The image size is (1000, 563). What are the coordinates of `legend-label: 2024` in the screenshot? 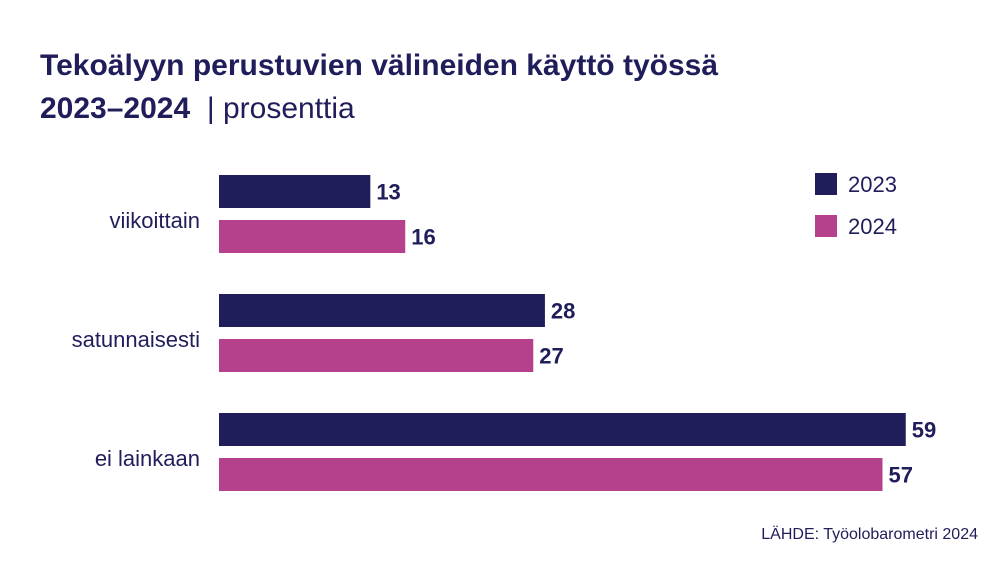 It's located at (872, 226).